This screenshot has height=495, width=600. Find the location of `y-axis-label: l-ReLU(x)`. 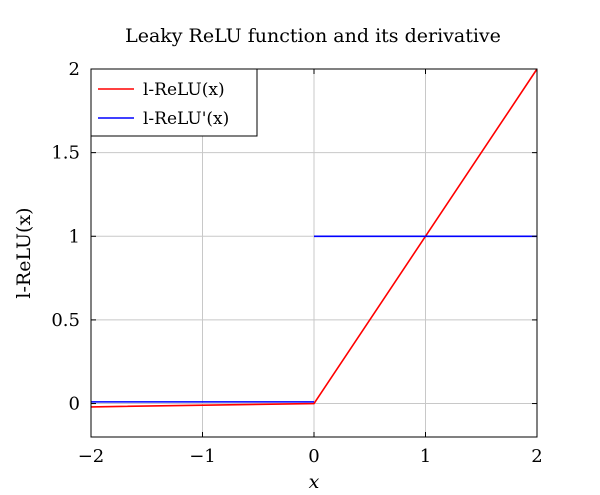

y-axis-label: l-ReLU(x) is located at coordinates (24, 252).